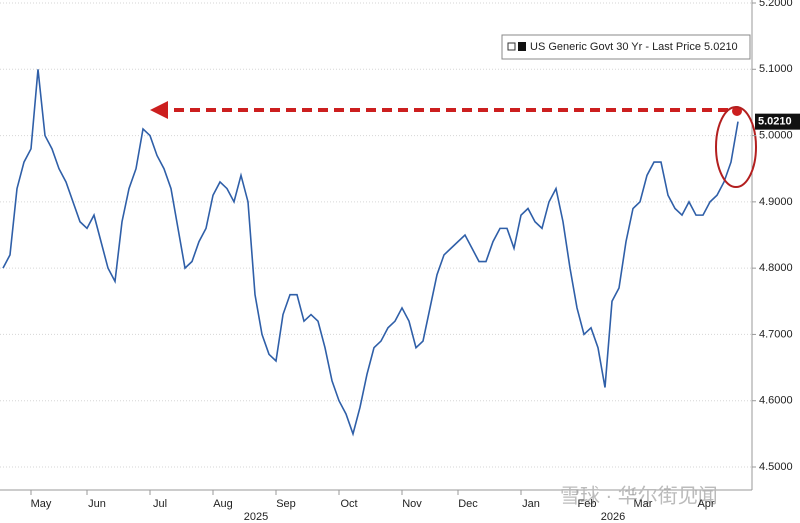  I want to click on x-tick-label: May, so click(41, 504).